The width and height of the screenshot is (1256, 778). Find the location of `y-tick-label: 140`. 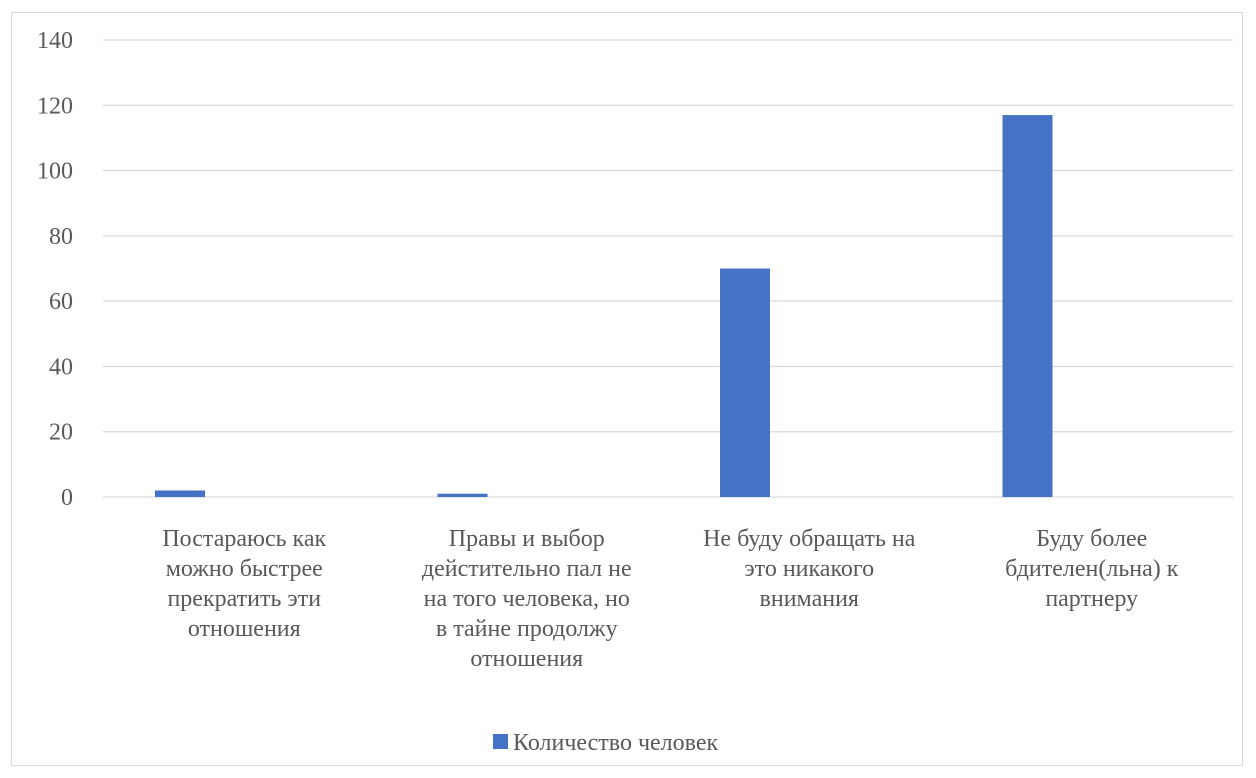

y-tick-label: 140 is located at coordinates (55, 41).